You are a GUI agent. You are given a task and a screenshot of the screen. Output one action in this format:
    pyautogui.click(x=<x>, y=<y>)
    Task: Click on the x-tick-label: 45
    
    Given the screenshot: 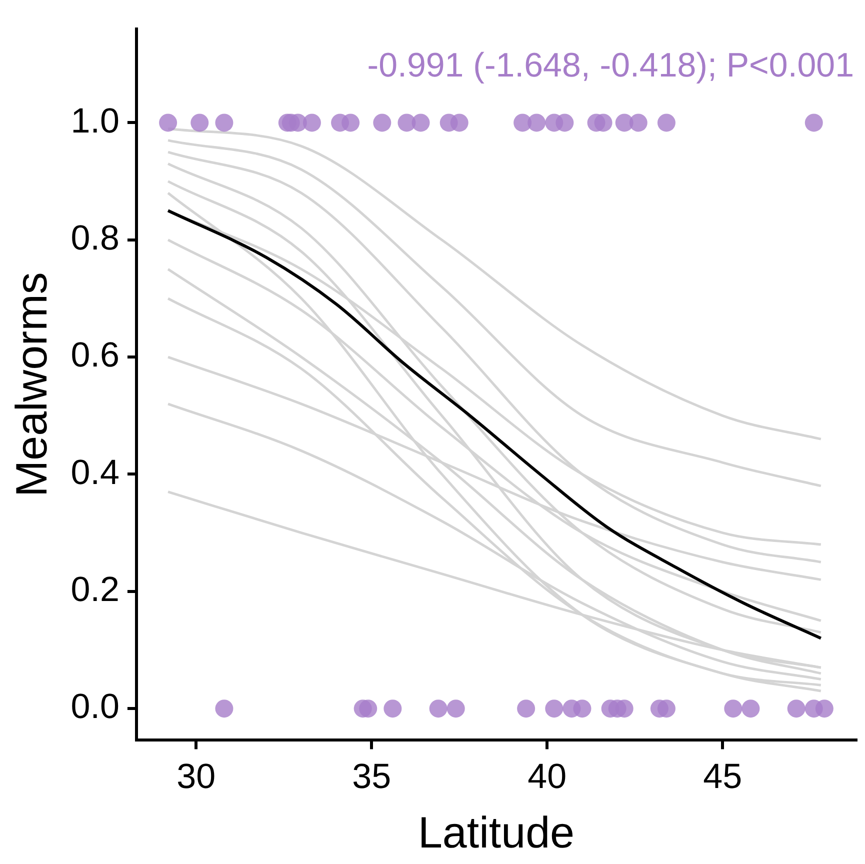 What is the action you would take?
    pyautogui.click(x=722, y=776)
    